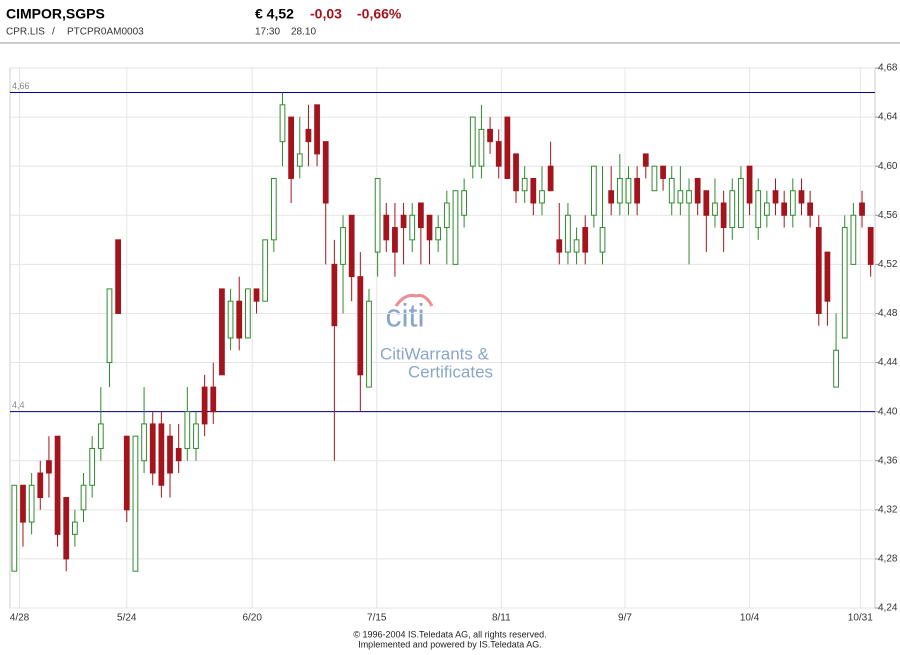 This screenshot has width=900, height=655. Describe the element at coordinates (55, 14) in the screenshot. I see `instrument-name: CIMPOR,SGPS` at that location.